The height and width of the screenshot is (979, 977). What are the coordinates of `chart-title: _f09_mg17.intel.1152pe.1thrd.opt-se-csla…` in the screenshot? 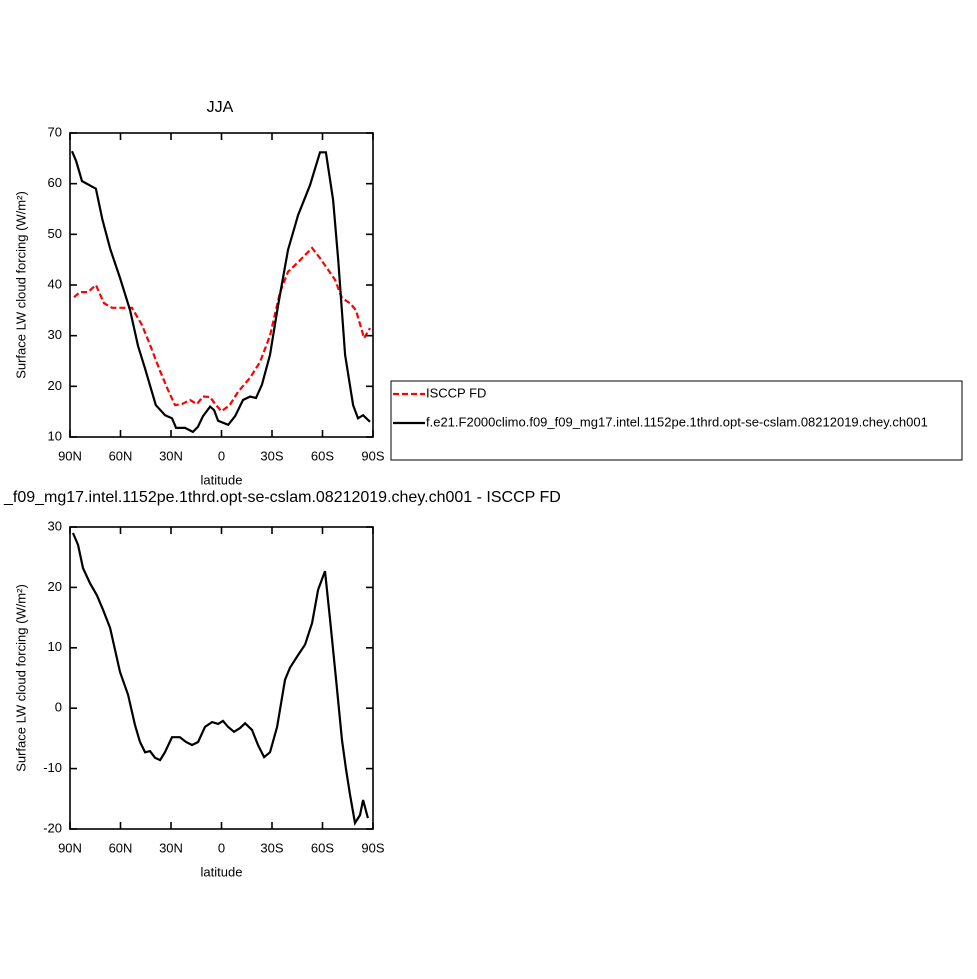 It's located at (282, 497).